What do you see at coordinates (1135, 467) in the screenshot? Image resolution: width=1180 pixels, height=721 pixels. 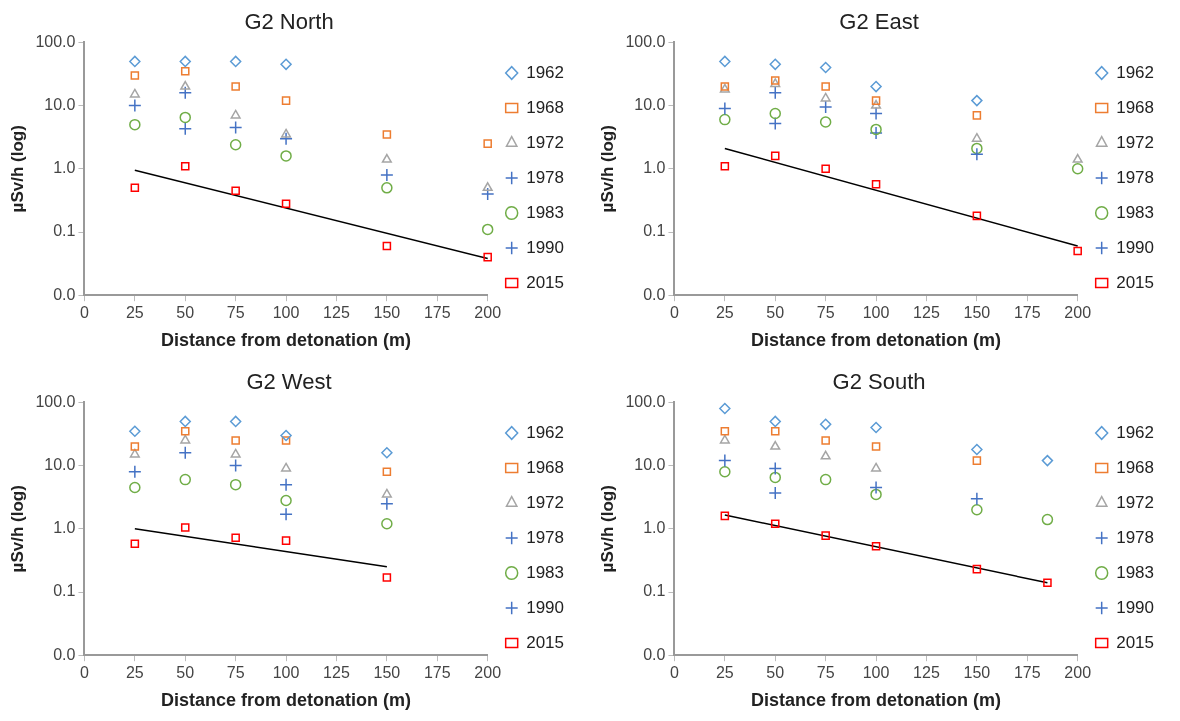 I see `legend-label: 1968` at bounding box center [1135, 467].